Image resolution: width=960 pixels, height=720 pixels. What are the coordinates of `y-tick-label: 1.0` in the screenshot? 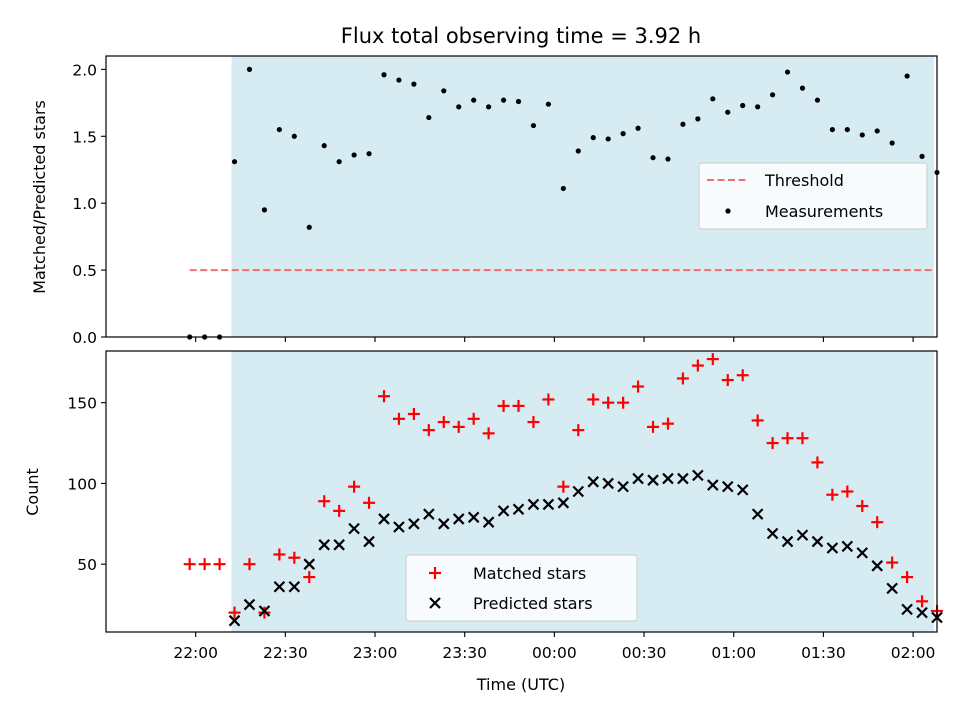 It's located at (84, 204).